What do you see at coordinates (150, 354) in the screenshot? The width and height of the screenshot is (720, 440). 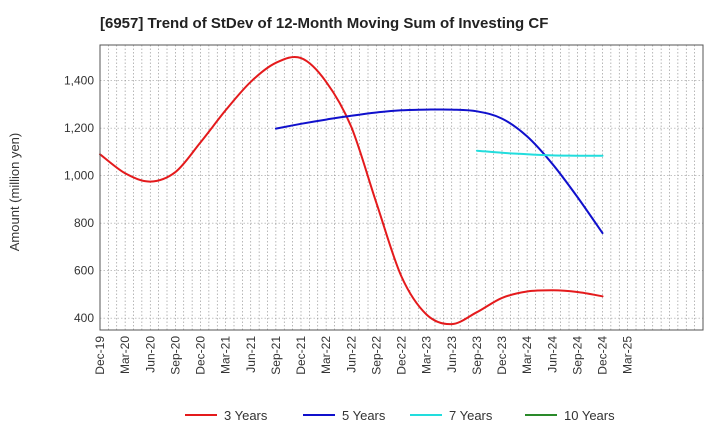 I see `x-tick-label: Jun-20` at bounding box center [150, 354].